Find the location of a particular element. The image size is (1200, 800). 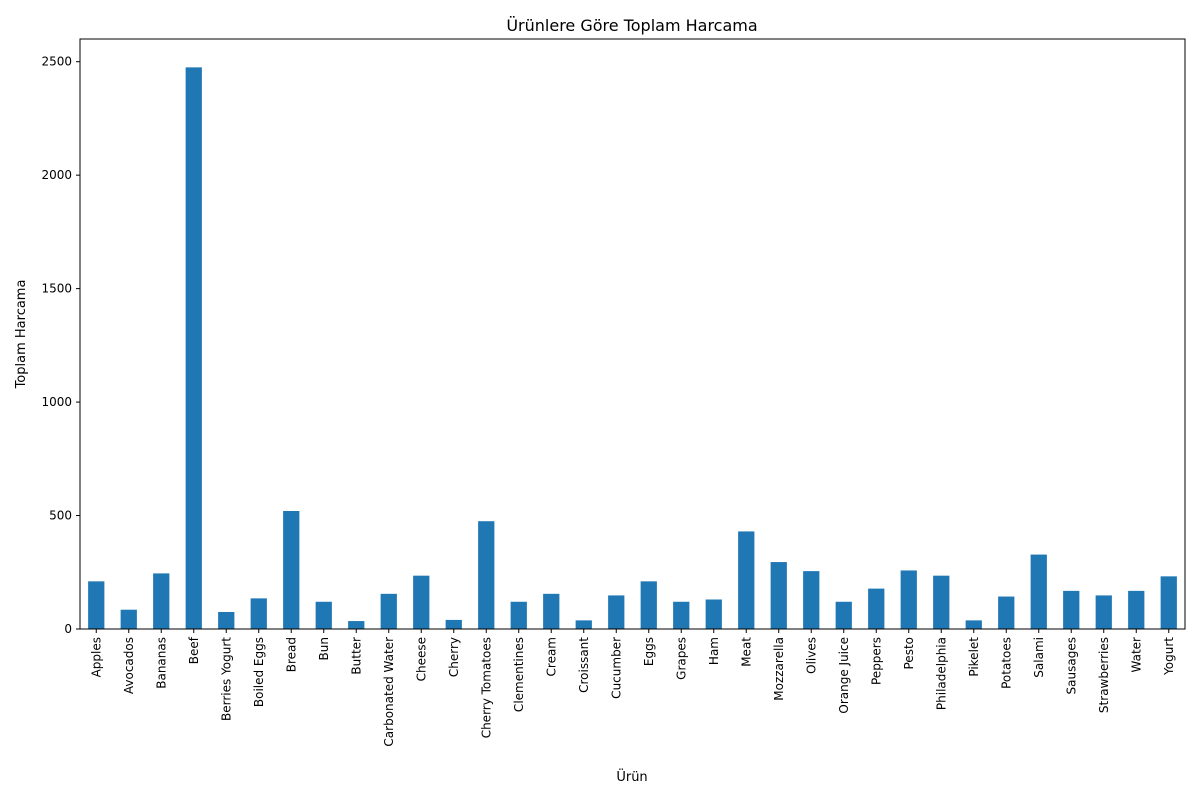

x-tick-label: Cucumber is located at coordinates (616, 668).